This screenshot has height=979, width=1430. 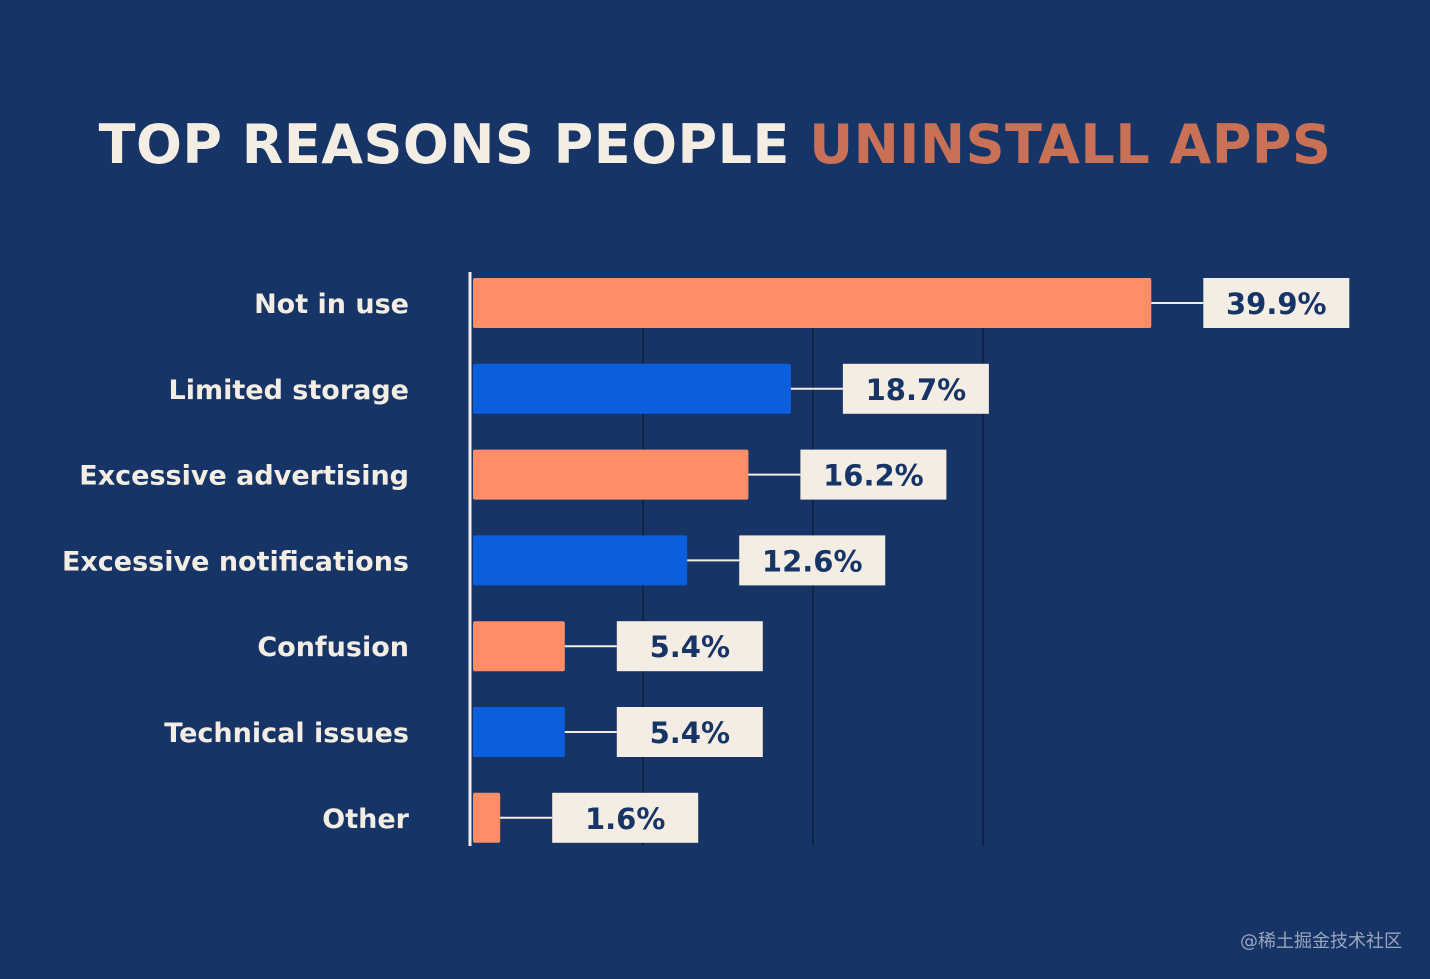 What do you see at coordinates (331, 304) in the screenshot?
I see `category-label: Not in use` at bounding box center [331, 304].